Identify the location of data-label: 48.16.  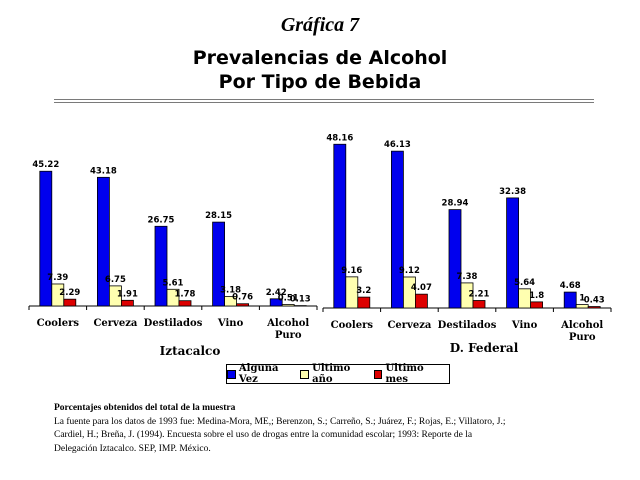
(339, 138).